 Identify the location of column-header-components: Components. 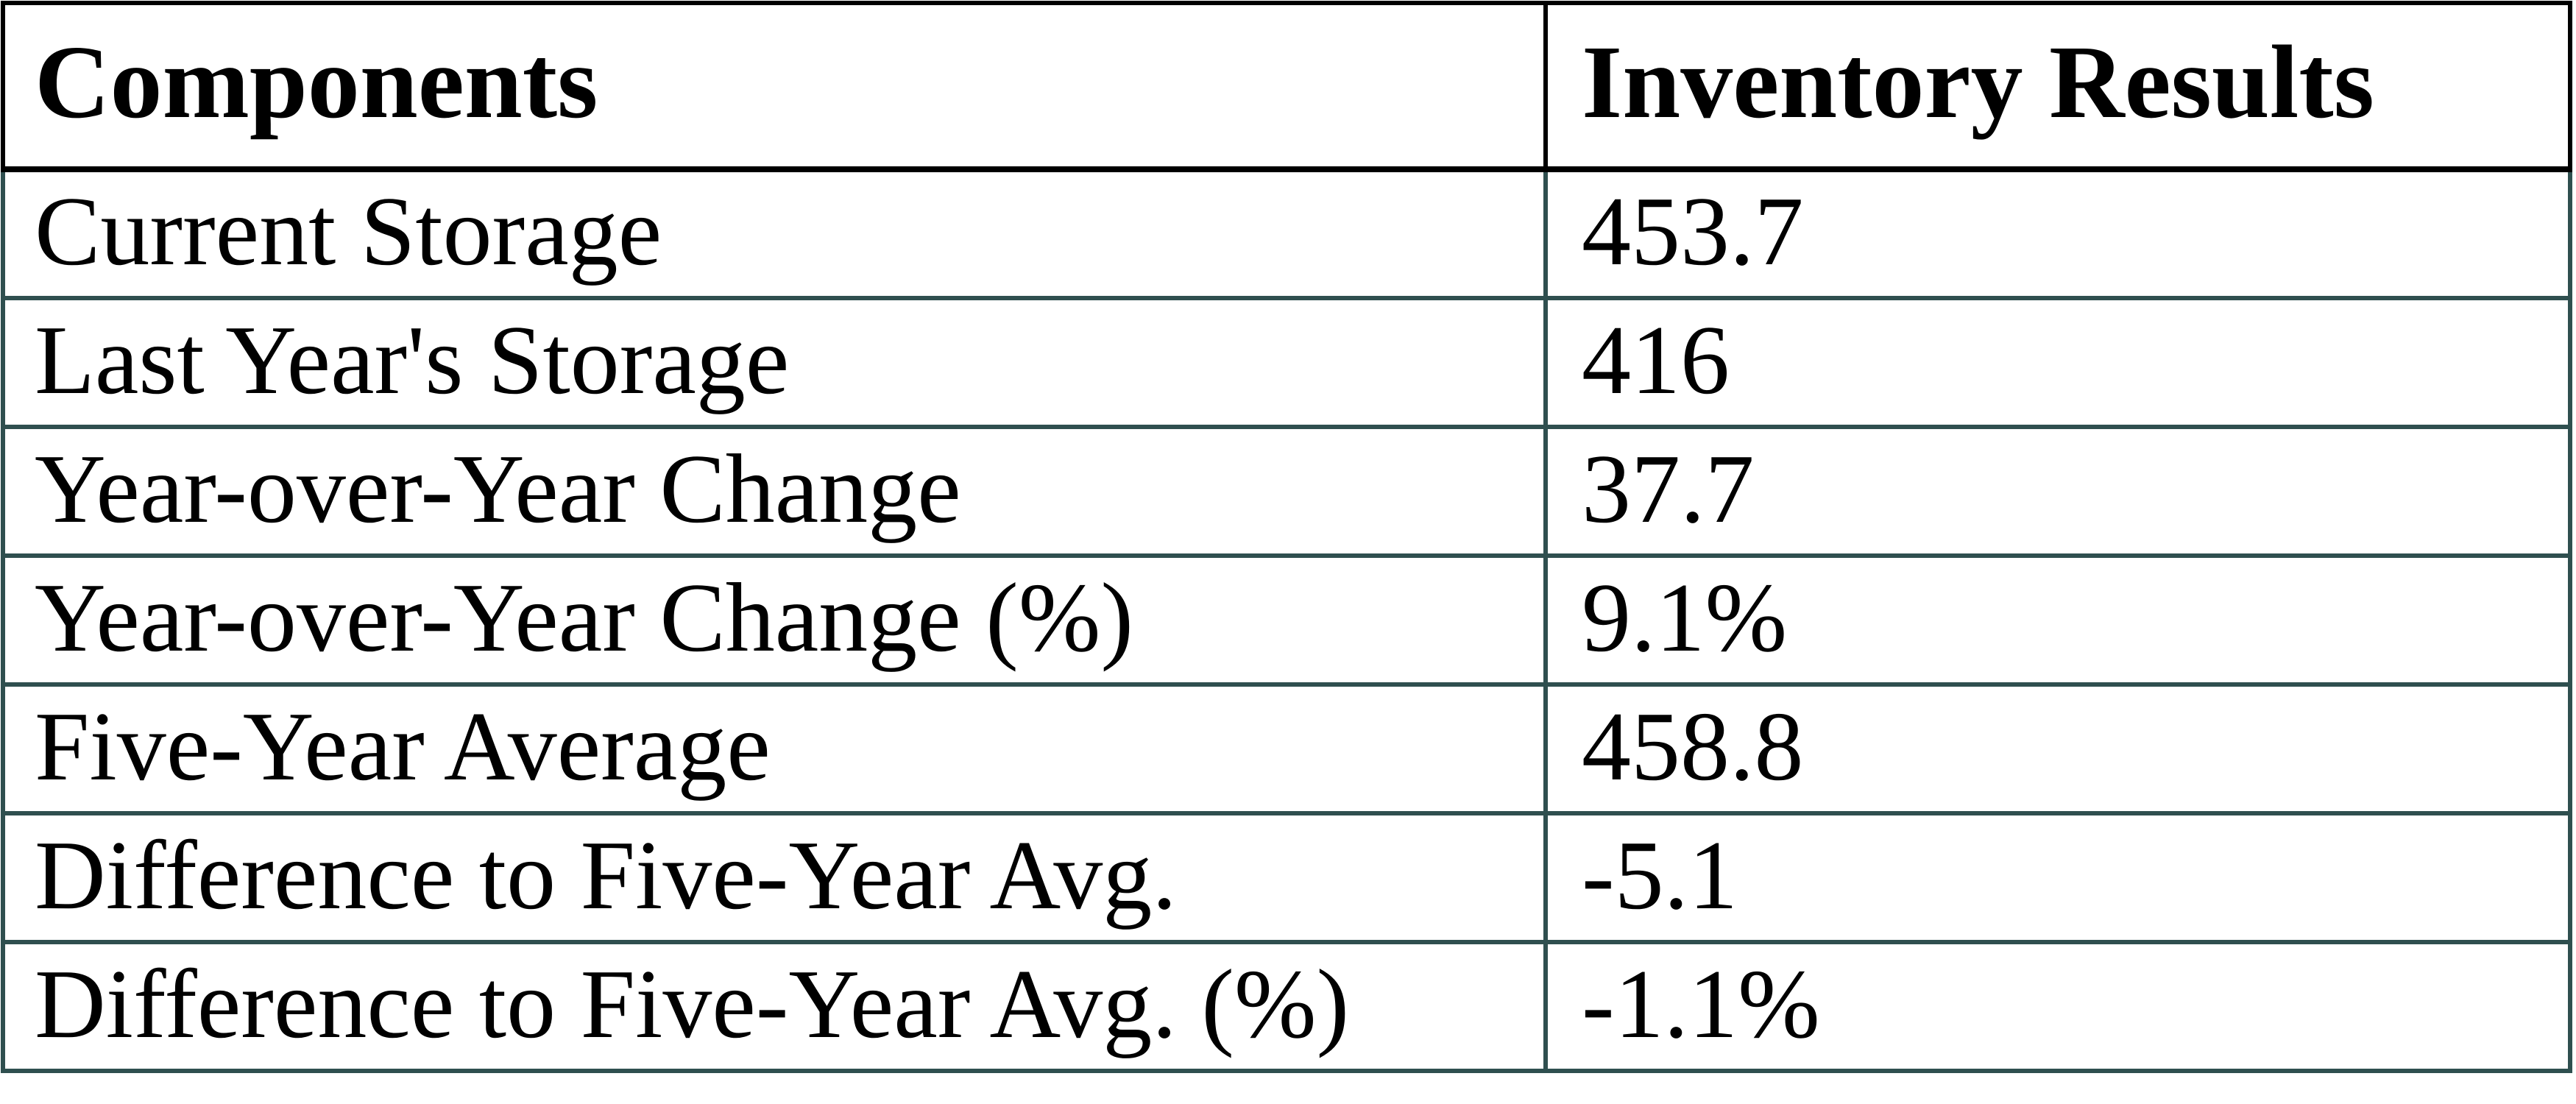
(774, 86).